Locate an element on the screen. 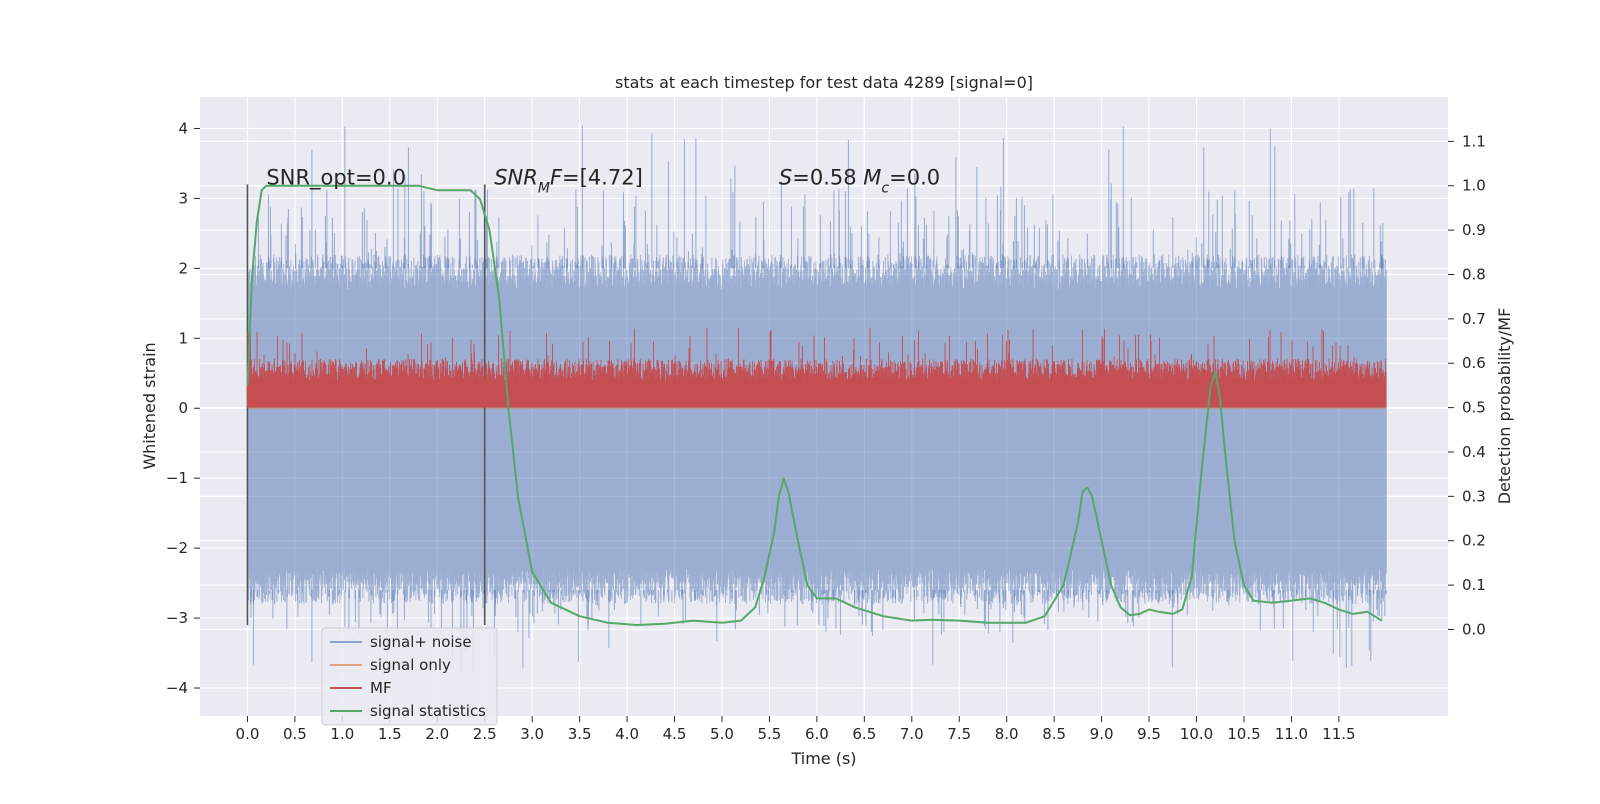  x-tick-label: 6.0 is located at coordinates (817, 734).